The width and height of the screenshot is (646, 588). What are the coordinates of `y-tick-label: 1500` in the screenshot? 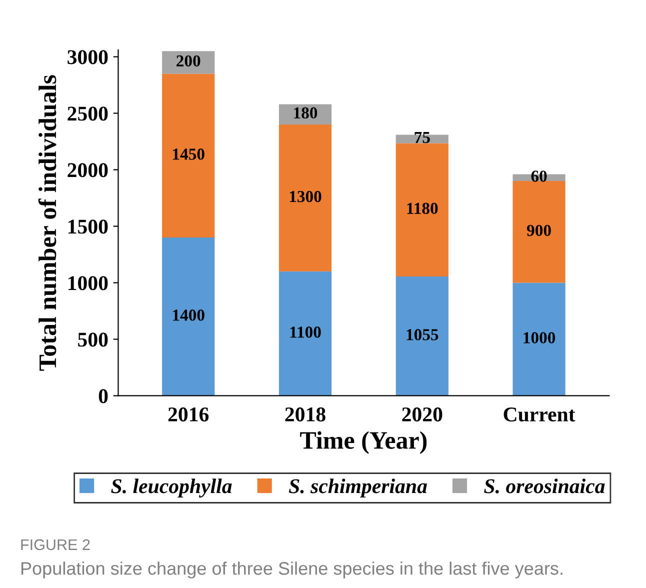 It's located at (88, 227).